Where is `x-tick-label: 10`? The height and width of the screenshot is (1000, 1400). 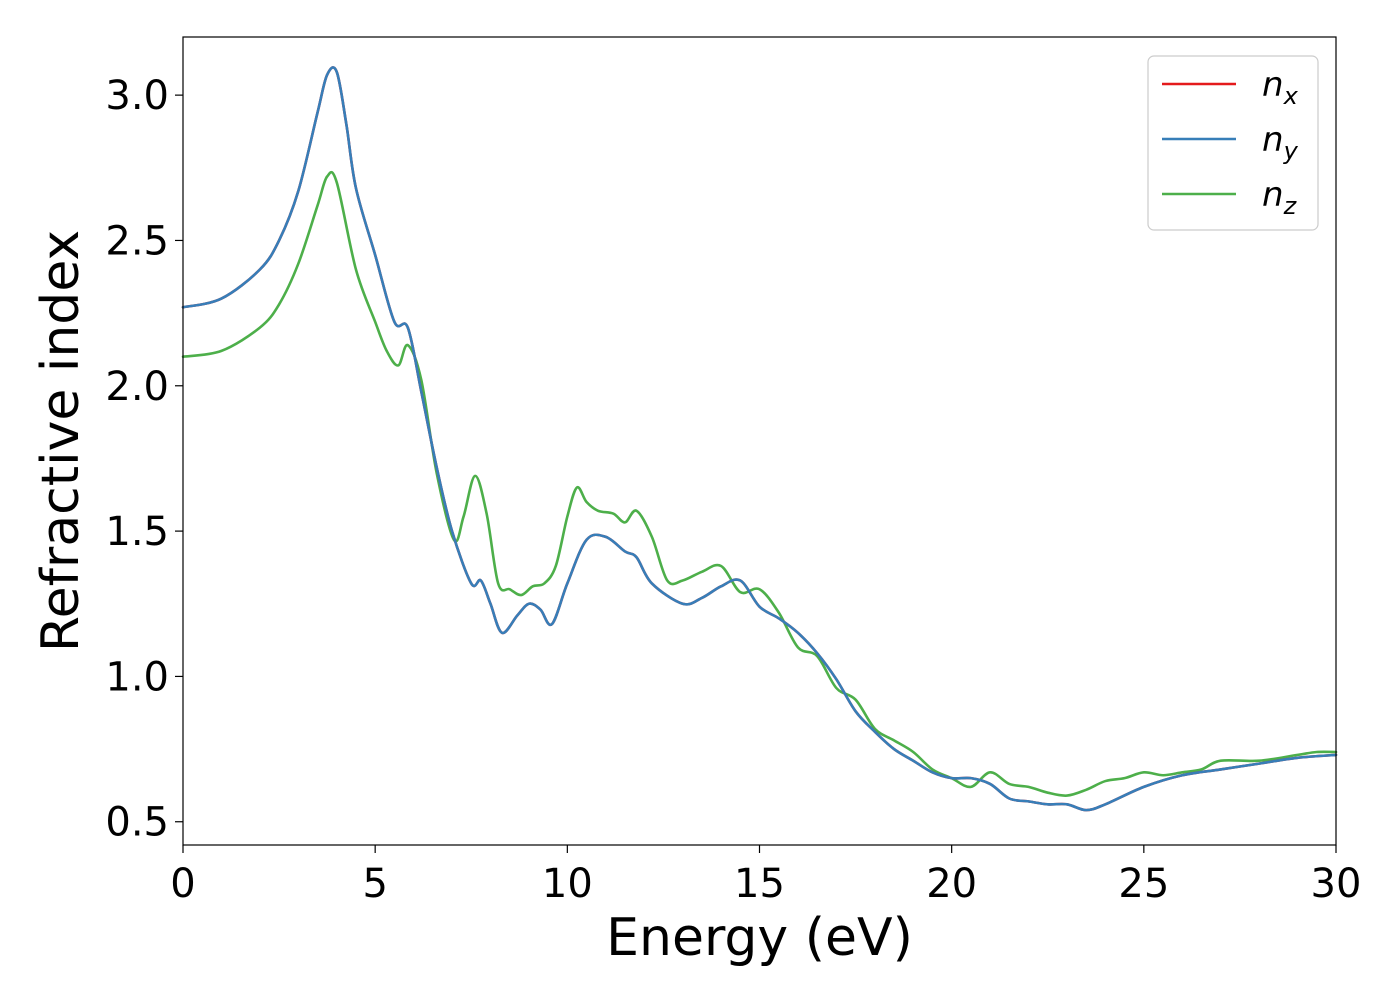
x-tick-label: 10 is located at coordinates (567, 884).